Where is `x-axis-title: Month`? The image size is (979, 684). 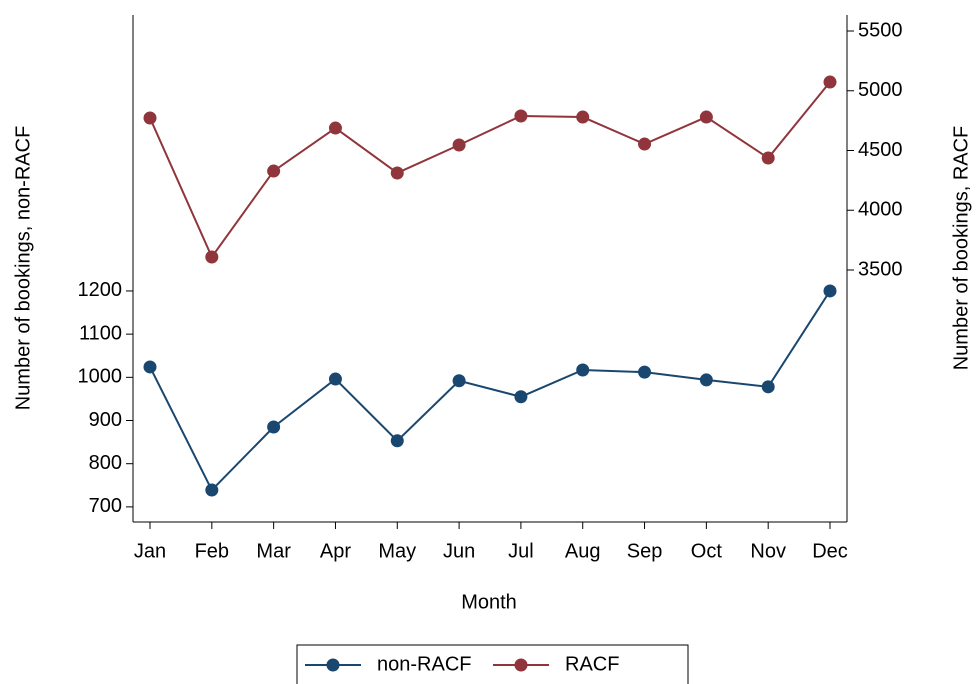 x-axis-title: Month is located at coordinates (489, 602).